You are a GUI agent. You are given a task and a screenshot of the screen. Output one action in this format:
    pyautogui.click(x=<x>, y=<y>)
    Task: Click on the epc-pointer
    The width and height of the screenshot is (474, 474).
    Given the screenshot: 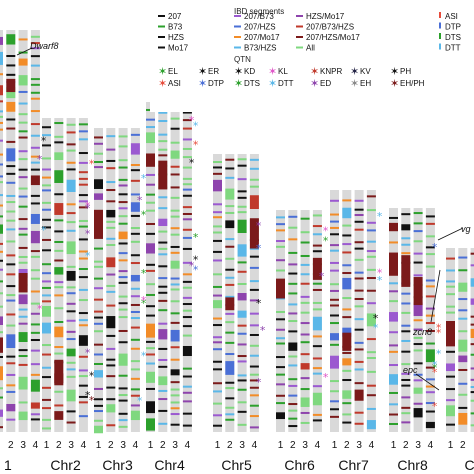 What is the action you would take?
    pyautogui.click(x=427, y=382)
    